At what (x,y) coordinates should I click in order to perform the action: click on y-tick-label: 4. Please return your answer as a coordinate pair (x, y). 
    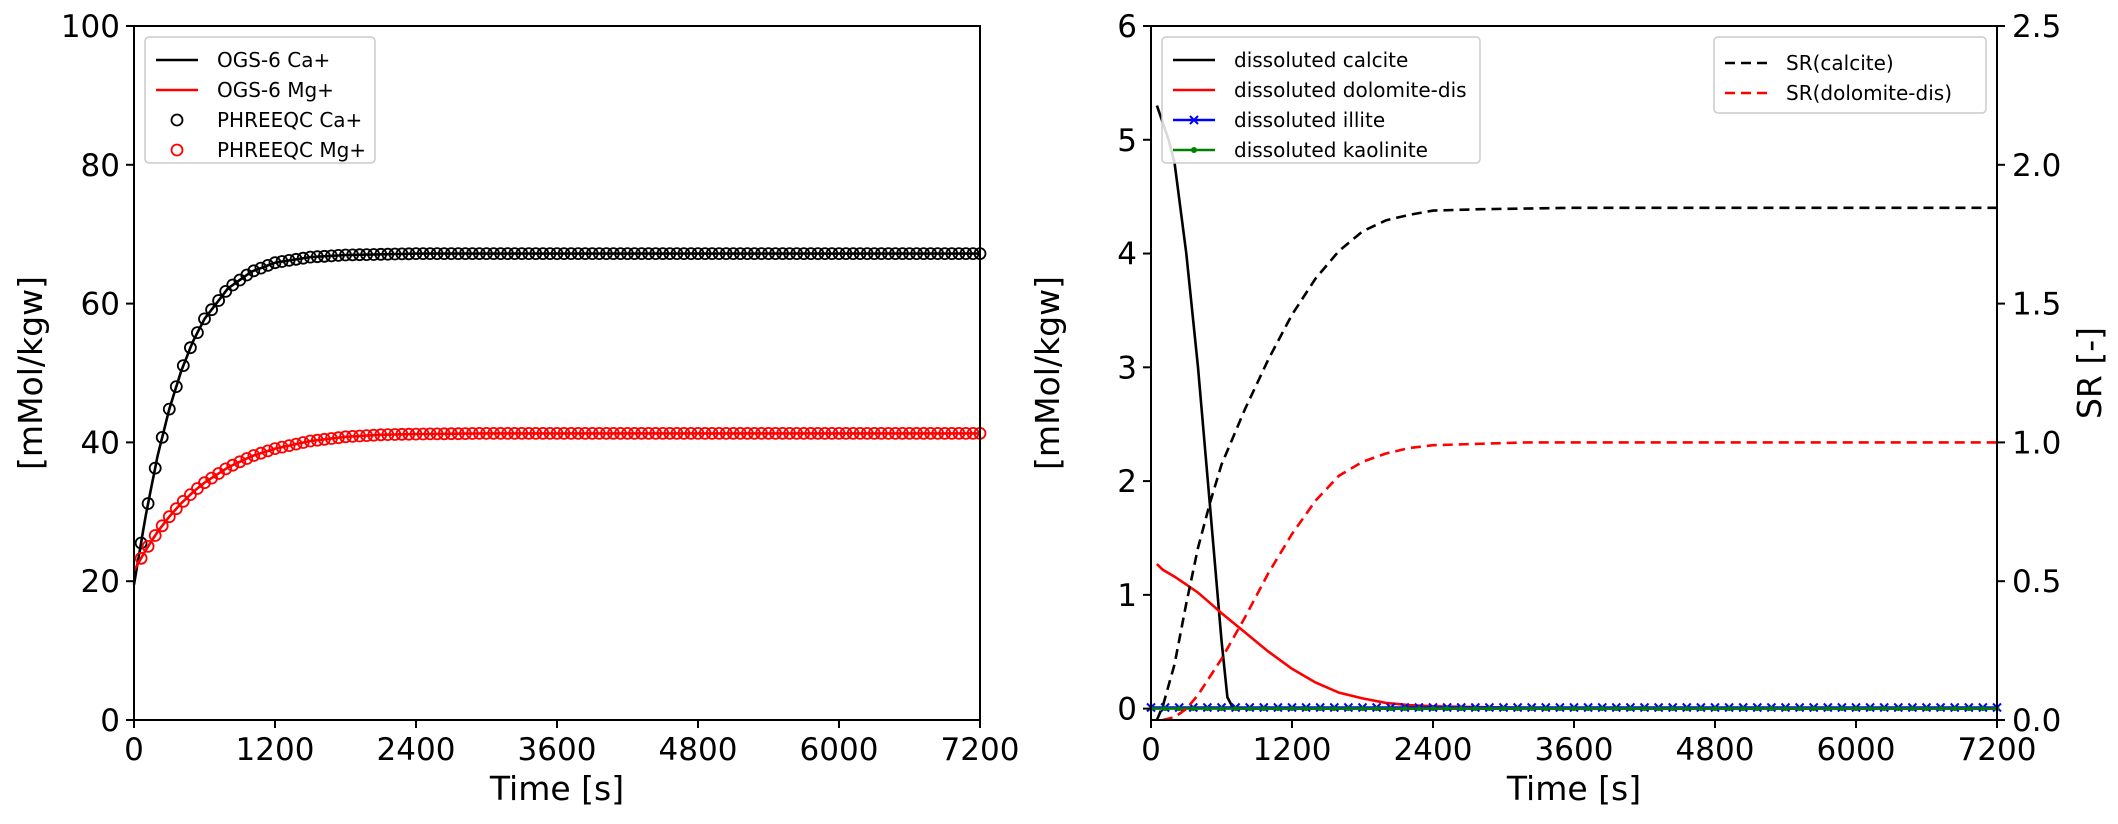
    Looking at the image, I should click on (1127, 255).